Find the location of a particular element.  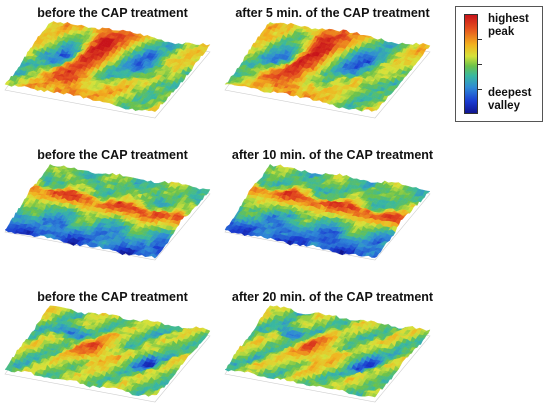

panel-title: after 10 min. of the CAP treatment is located at coordinates (332, 155).